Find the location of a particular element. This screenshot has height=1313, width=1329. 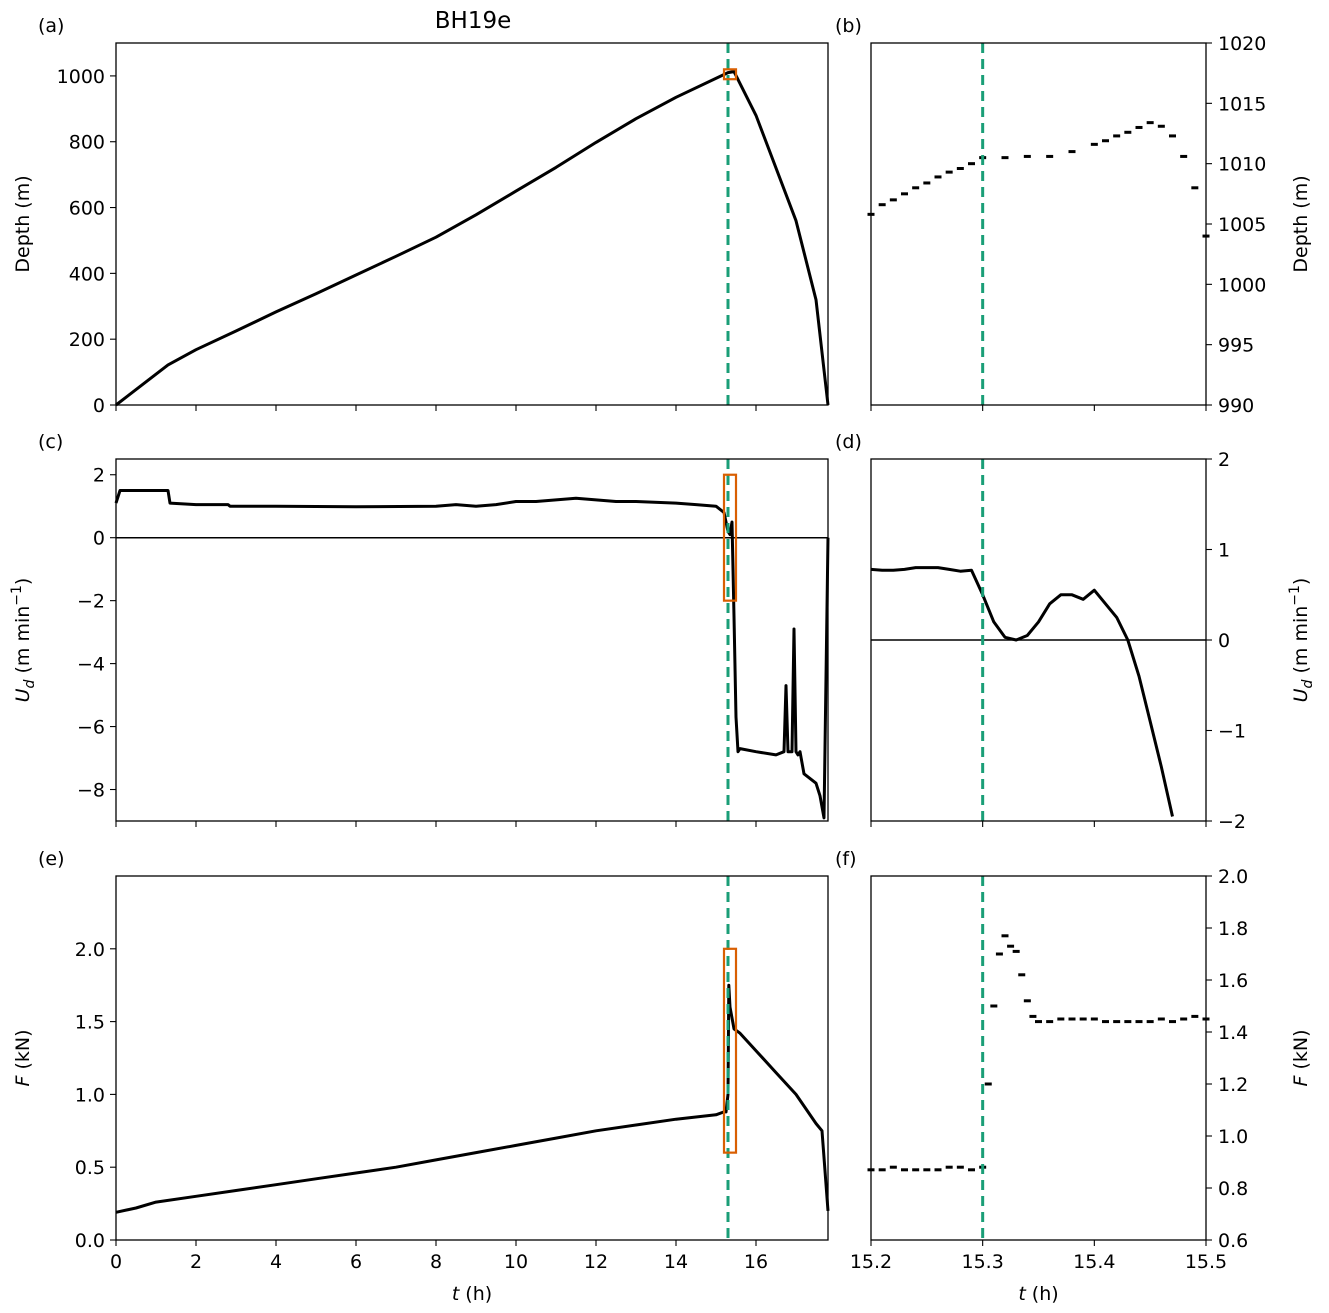

y-tick-label: 1015 is located at coordinates (1242, 104).